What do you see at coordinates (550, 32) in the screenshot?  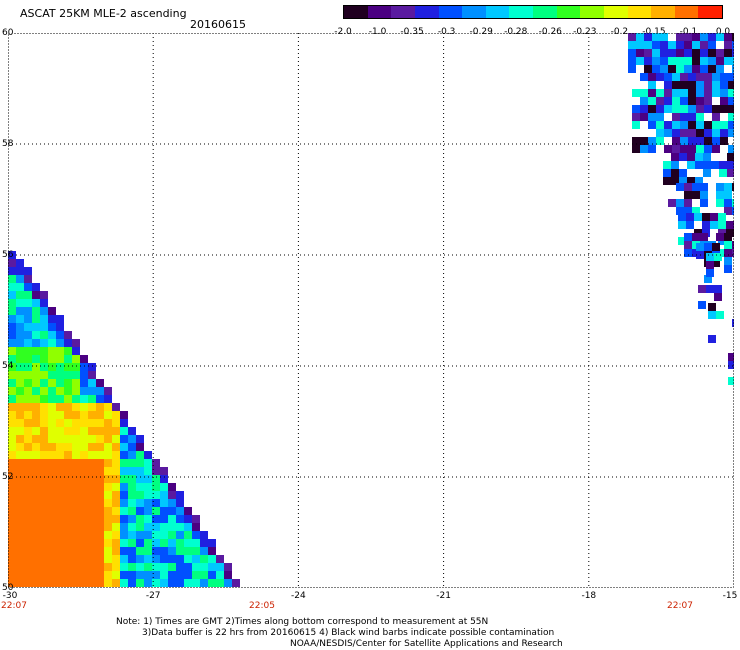 I see `colorbar-label: -0.26` at bounding box center [550, 32].